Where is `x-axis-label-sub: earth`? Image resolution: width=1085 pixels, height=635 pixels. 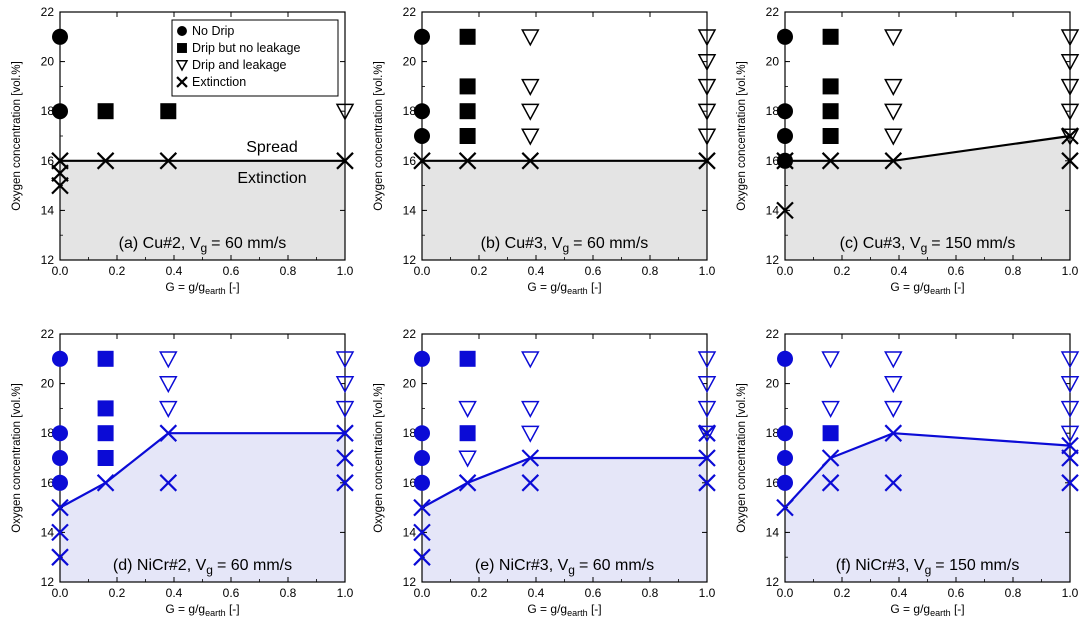
x-axis-label-sub: earth is located at coordinates (215, 613).